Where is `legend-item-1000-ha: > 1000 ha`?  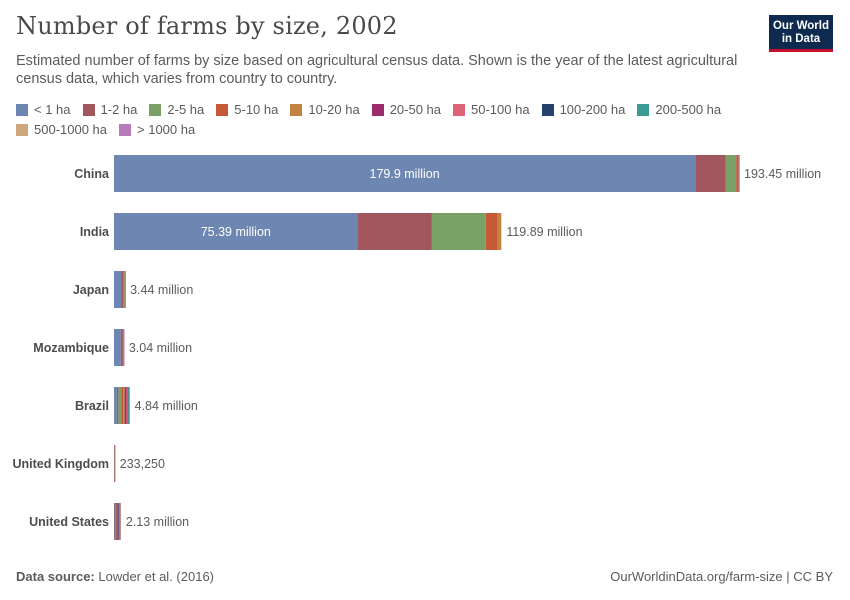
legend-item-1000-ha: > 1000 ha is located at coordinates (157, 129).